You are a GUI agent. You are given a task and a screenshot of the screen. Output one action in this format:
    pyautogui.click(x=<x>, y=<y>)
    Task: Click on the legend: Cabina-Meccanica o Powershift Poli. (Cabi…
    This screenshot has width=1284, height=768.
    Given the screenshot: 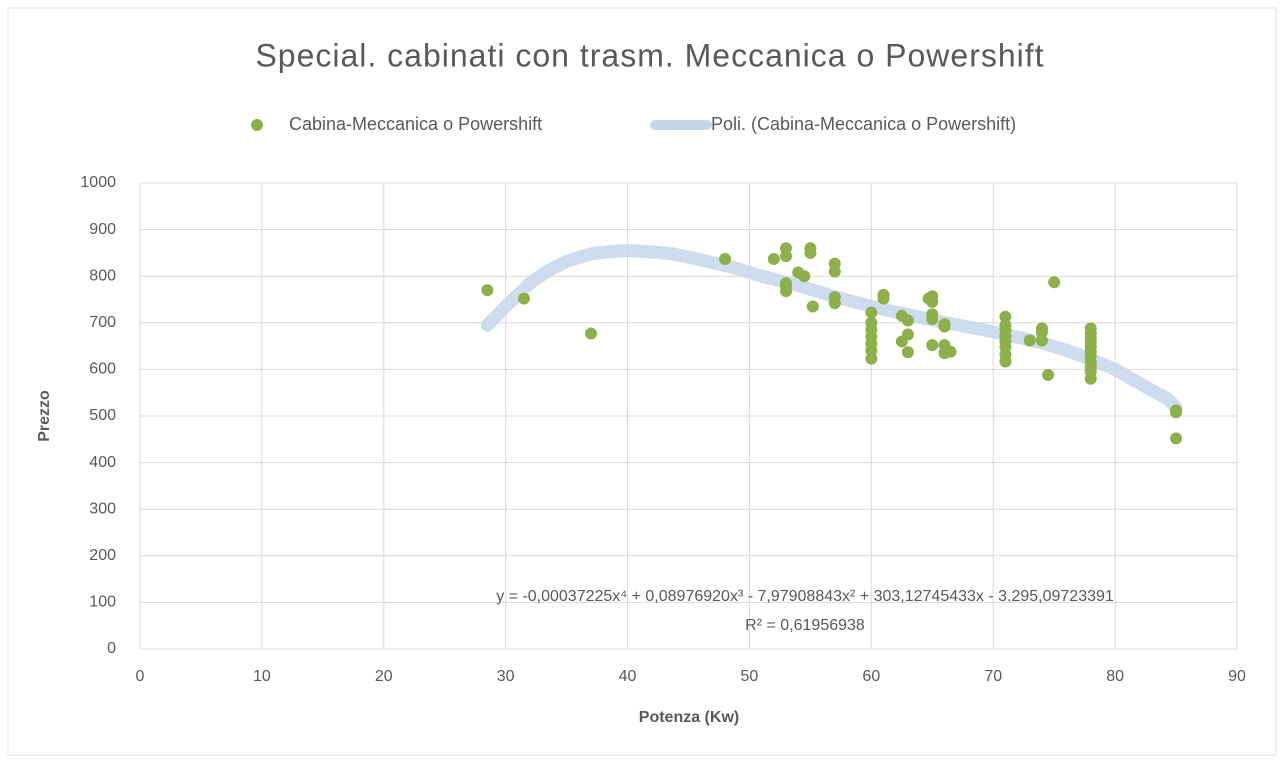 What is the action you would take?
    pyautogui.click(x=633, y=124)
    